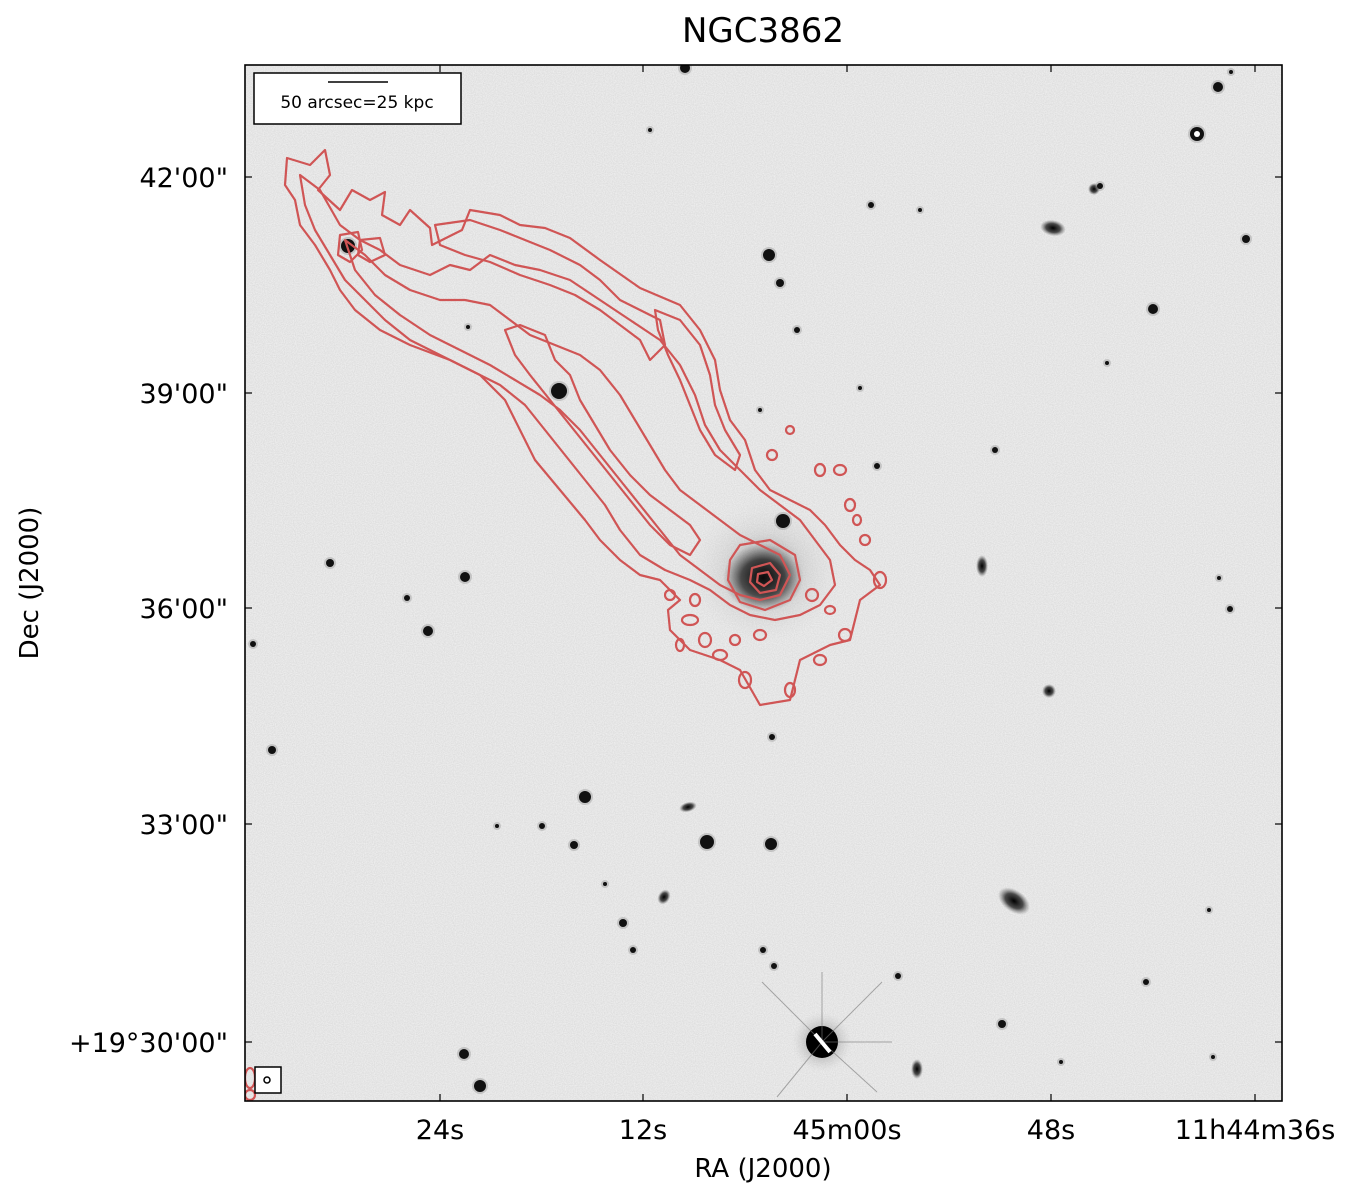  Describe the element at coordinates (183, 825) in the screenshot. I see `y-tick-label: 33'00"` at that location.